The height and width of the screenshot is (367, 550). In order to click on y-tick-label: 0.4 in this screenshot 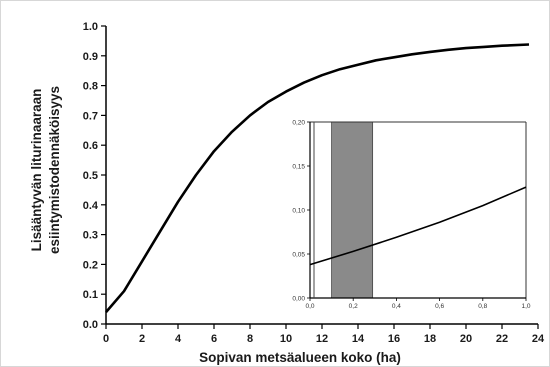, I will do `click(91, 206)`.